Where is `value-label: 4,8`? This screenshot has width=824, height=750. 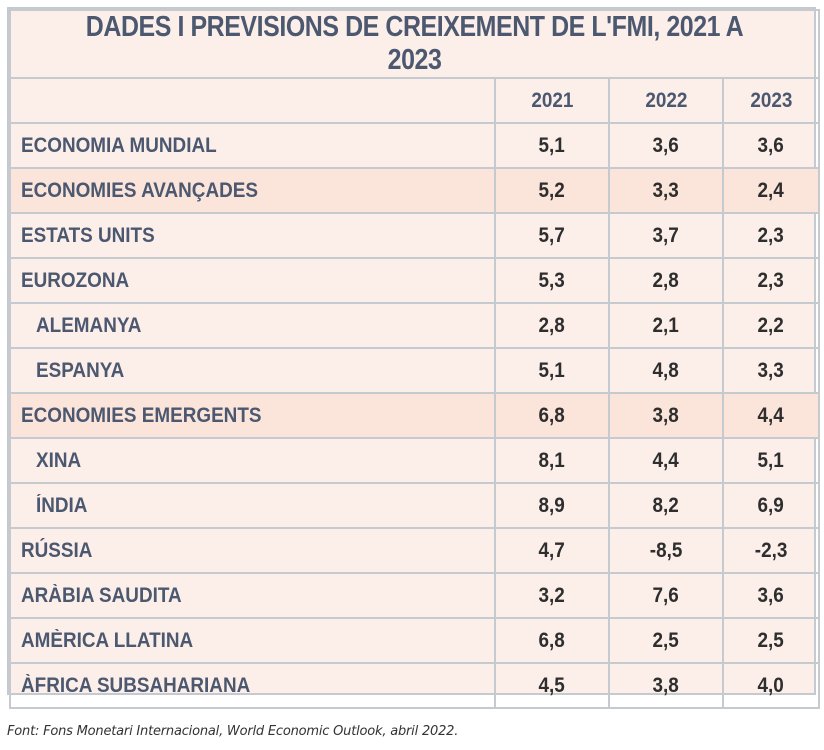
value-label: 4,8 is located at coordinates (666, 370).